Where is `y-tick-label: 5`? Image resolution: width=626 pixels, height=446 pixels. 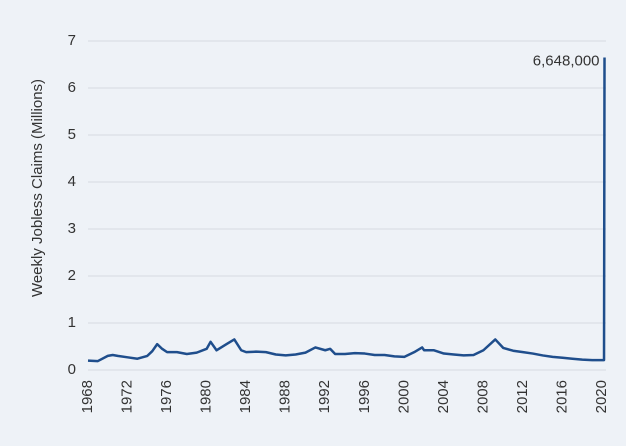 y-tick-label: 5 is located at coordinates (72, 134).